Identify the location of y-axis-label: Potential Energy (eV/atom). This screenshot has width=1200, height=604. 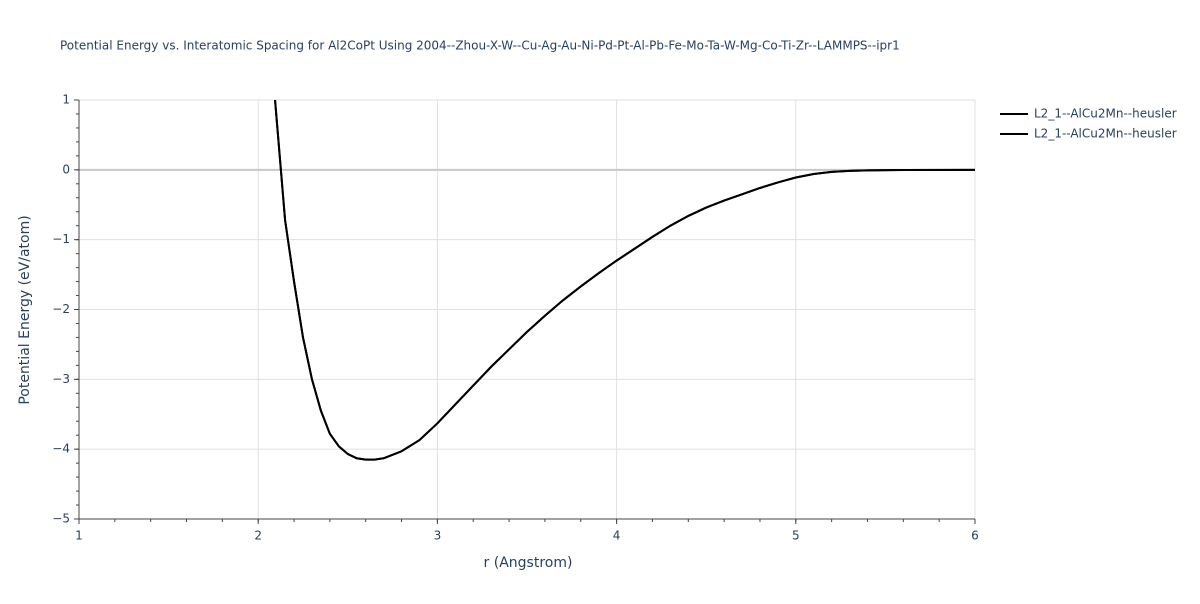
(25, 309).